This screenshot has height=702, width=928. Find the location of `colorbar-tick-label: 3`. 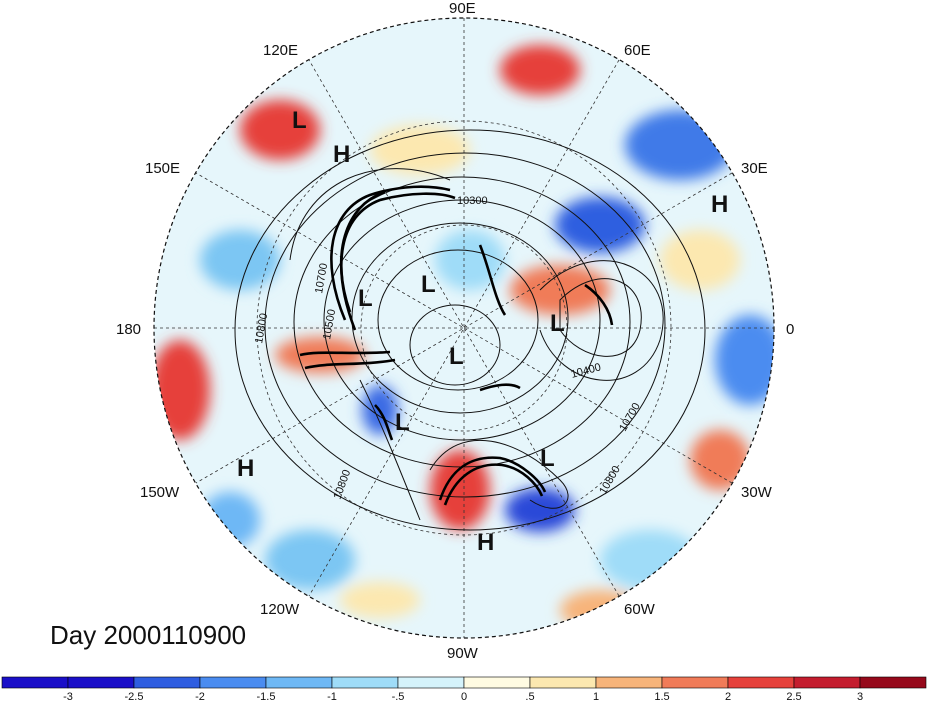

colorbar-tick-label: 3 is located at coordinates (860, 696).